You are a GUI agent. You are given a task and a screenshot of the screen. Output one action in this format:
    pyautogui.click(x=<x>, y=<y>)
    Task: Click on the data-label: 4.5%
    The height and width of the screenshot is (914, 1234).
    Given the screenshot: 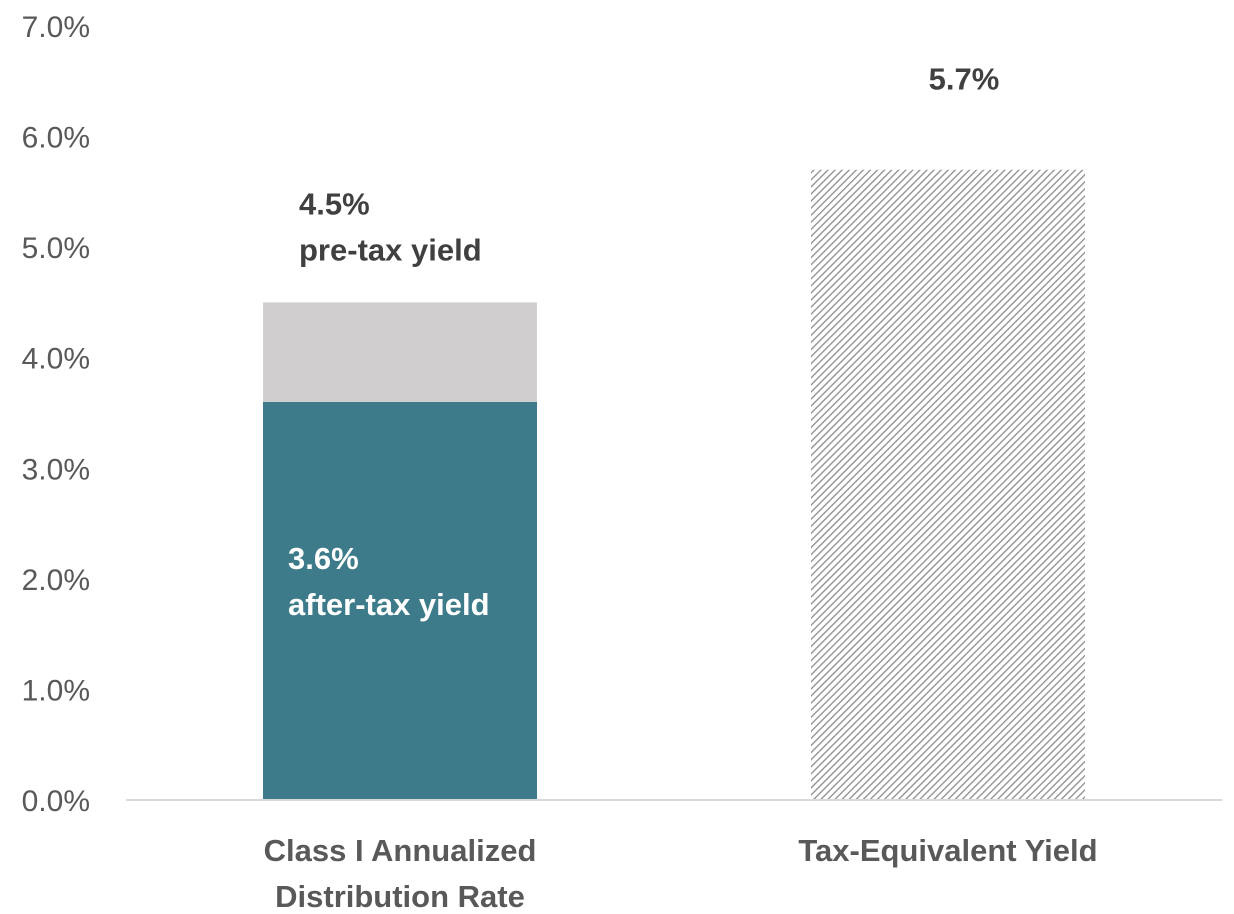 What is the action you would take?
    pyautogui.click(x=334, y=203)
    